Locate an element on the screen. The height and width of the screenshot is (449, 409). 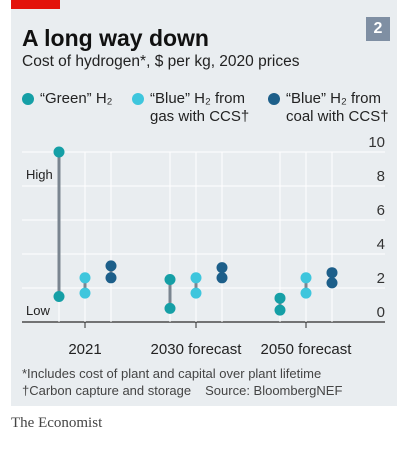
footnote-ccs-text: †Carbon capture and storage is located at coordinates (107, 390).